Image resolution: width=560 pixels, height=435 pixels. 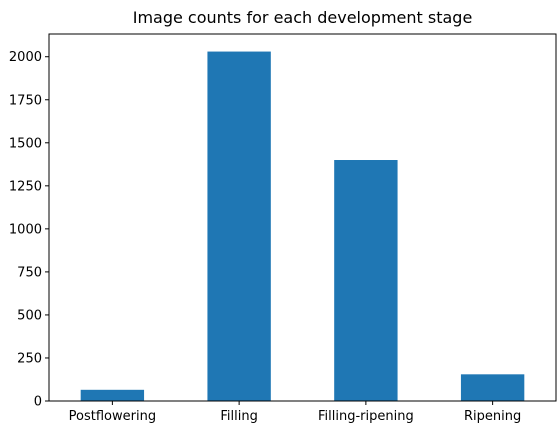 What do you see at coordinates (366, 416) in the screenshot?
I see `x-tick-label: Filling-ripening` at bounding box center [366, 416].